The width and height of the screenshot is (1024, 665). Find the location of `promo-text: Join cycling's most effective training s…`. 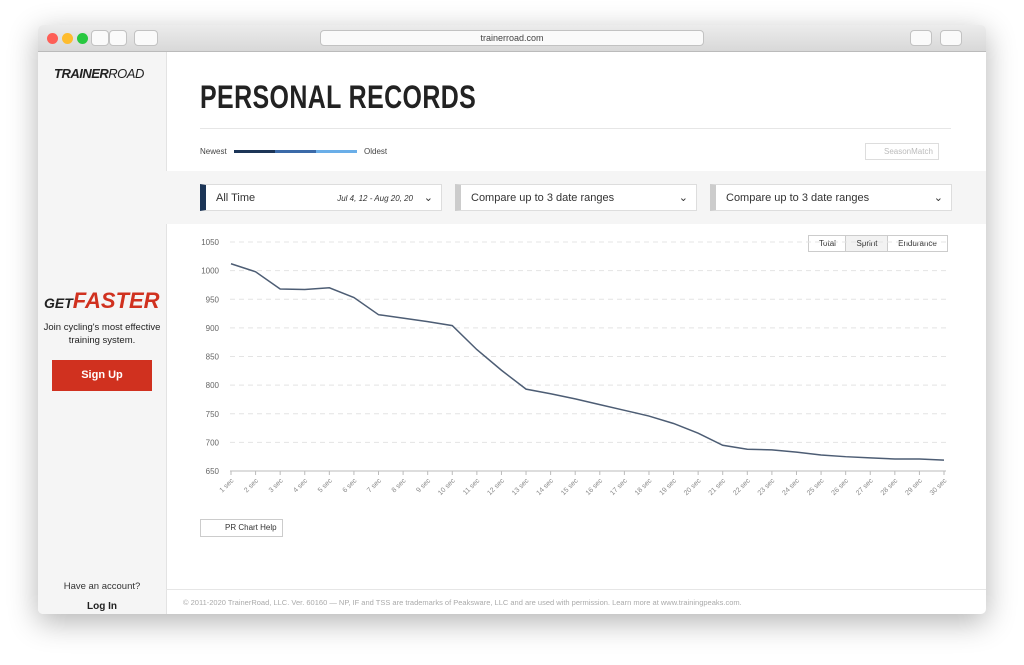

promo-text: Join cycling's most effective training s… is located at coordinates (102, 334).